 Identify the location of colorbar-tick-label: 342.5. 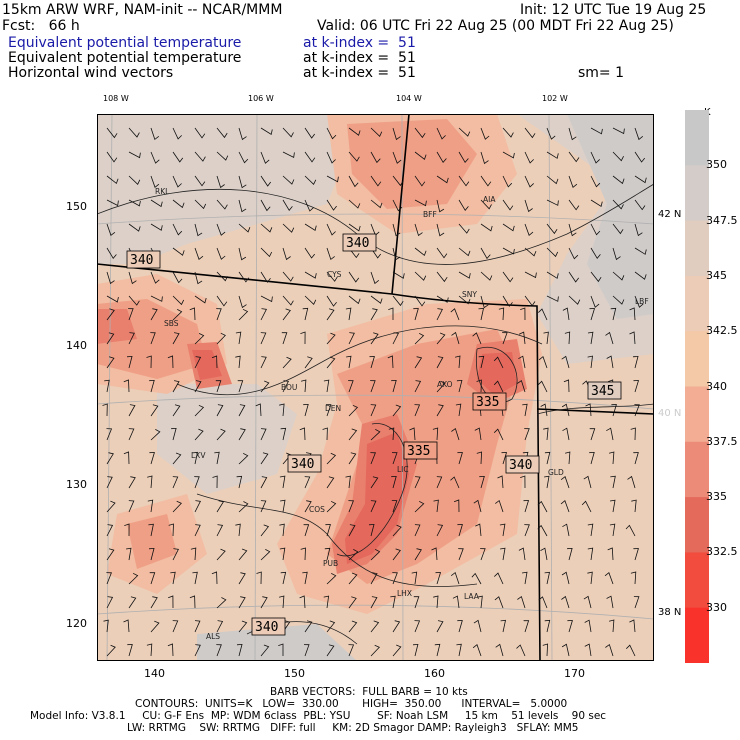
(722, 331).